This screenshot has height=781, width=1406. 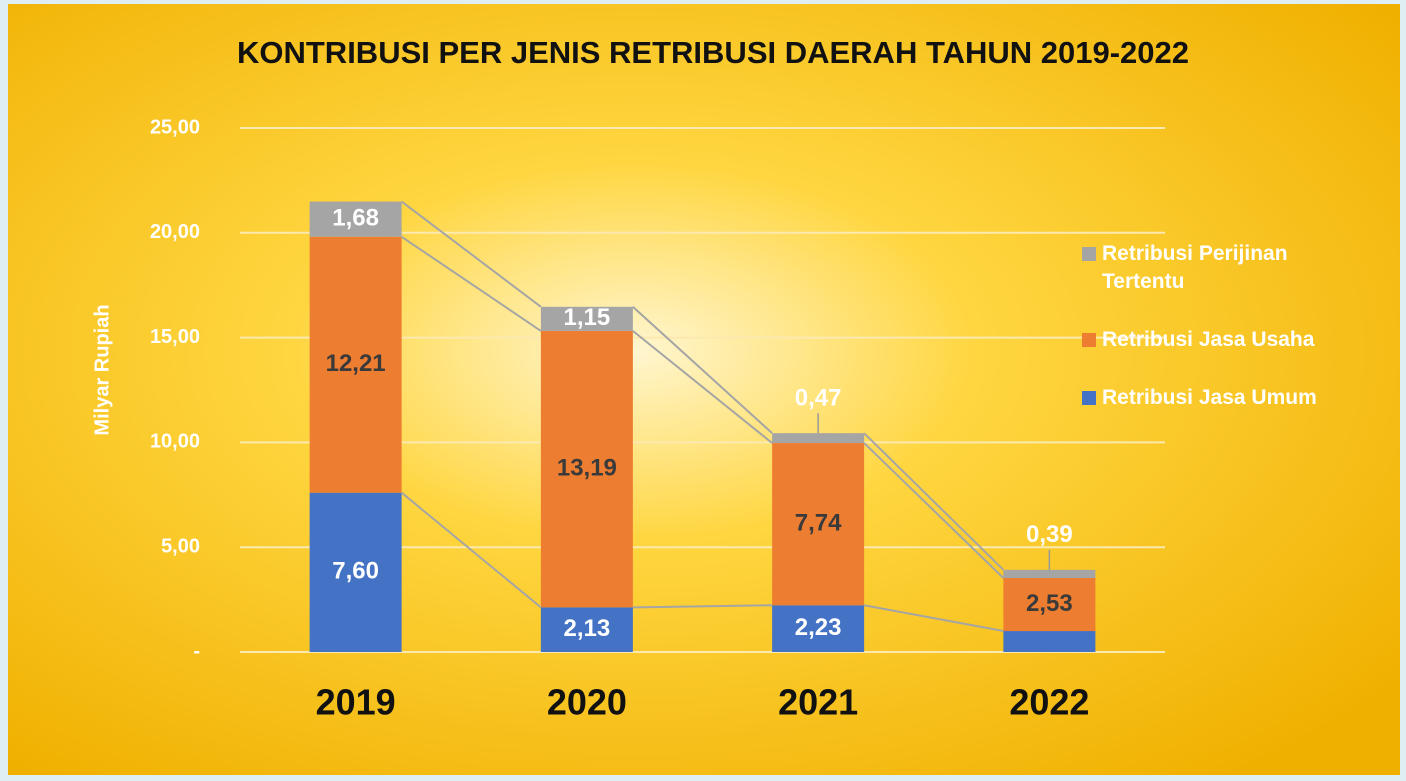 I want to click on data-label: 2,23, so click(x=818, y=627).